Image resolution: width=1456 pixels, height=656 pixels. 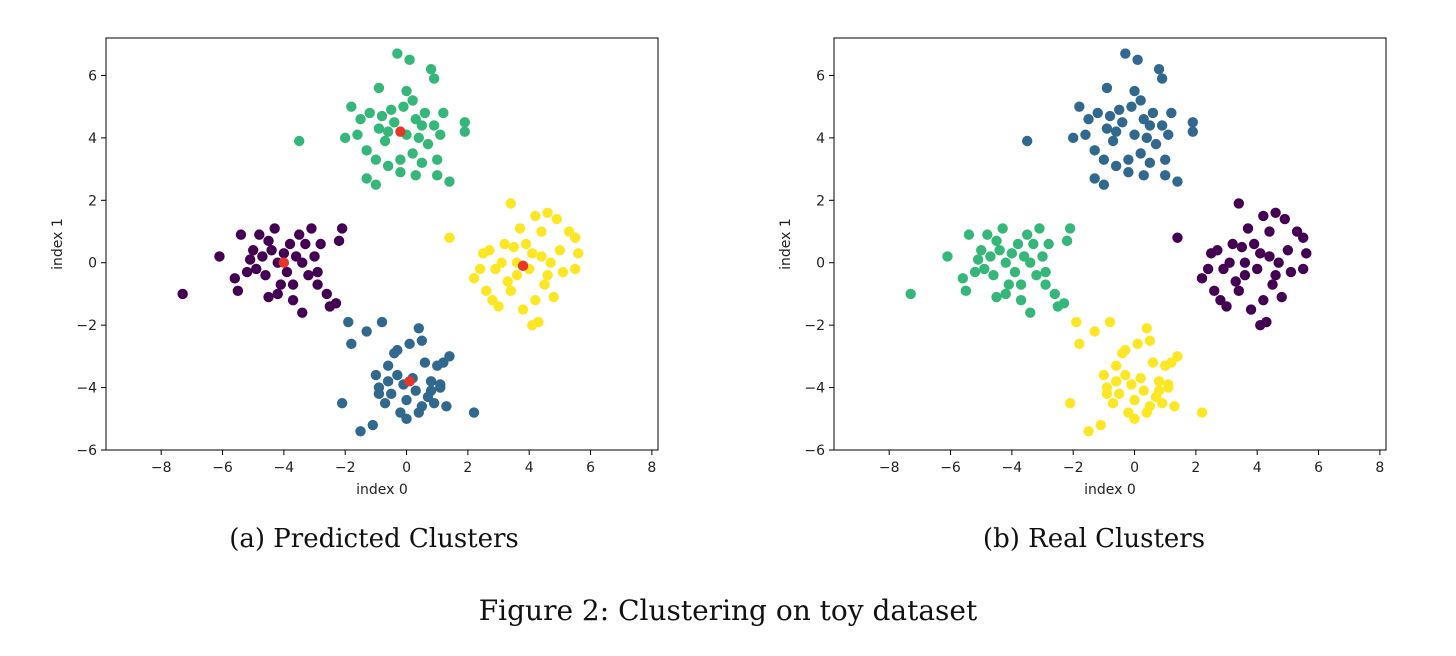 What do you see at coordinates (374, 539) in the screenshot?
I see `subcaption-a: (a) Predicted Clusters` at bounding box center [374, 539].